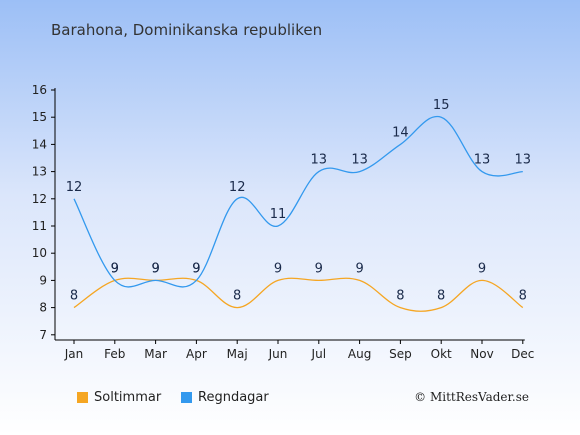  What do you see at coordinates (39, 172) in the screenshot?
I see `y-tick-label: 13` at bounding box center [39, 172].